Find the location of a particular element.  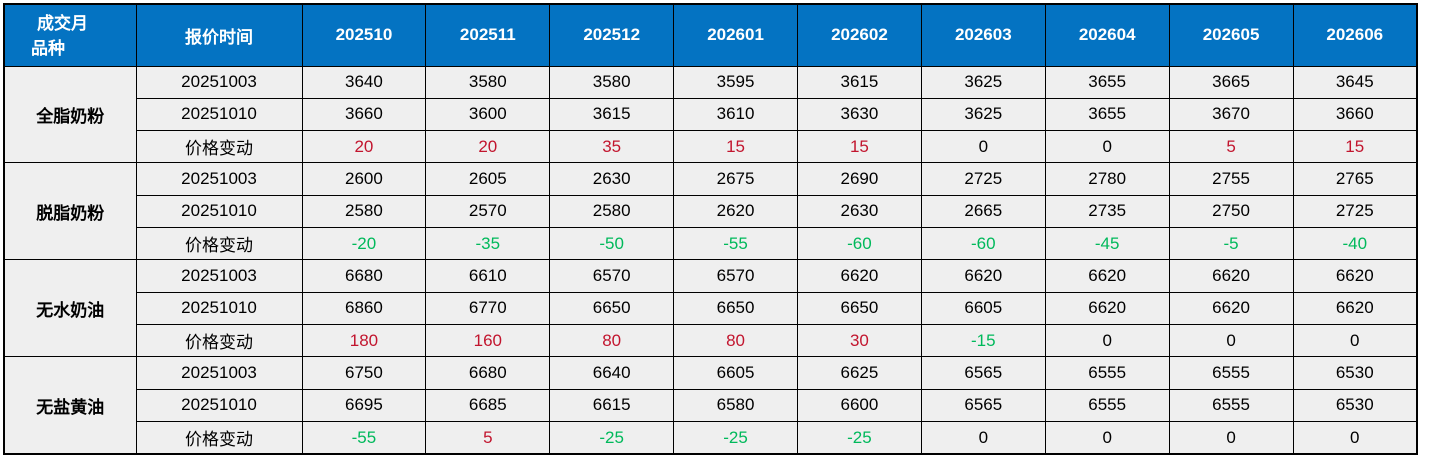

price-change-cell: -60 is located at coordinates (859, 244).